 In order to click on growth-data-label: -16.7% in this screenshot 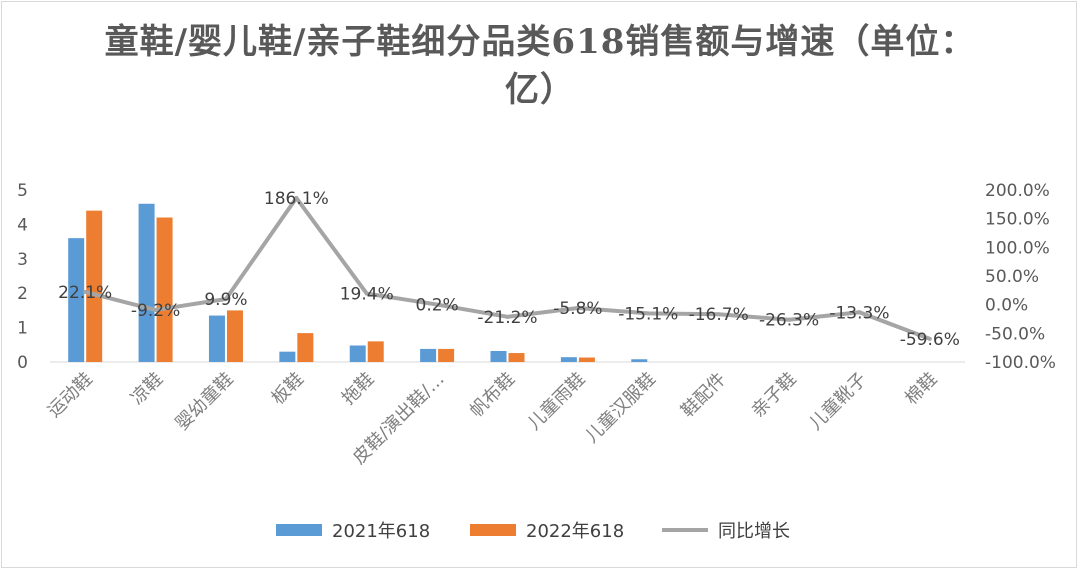, I will do `click(719, 315)`.